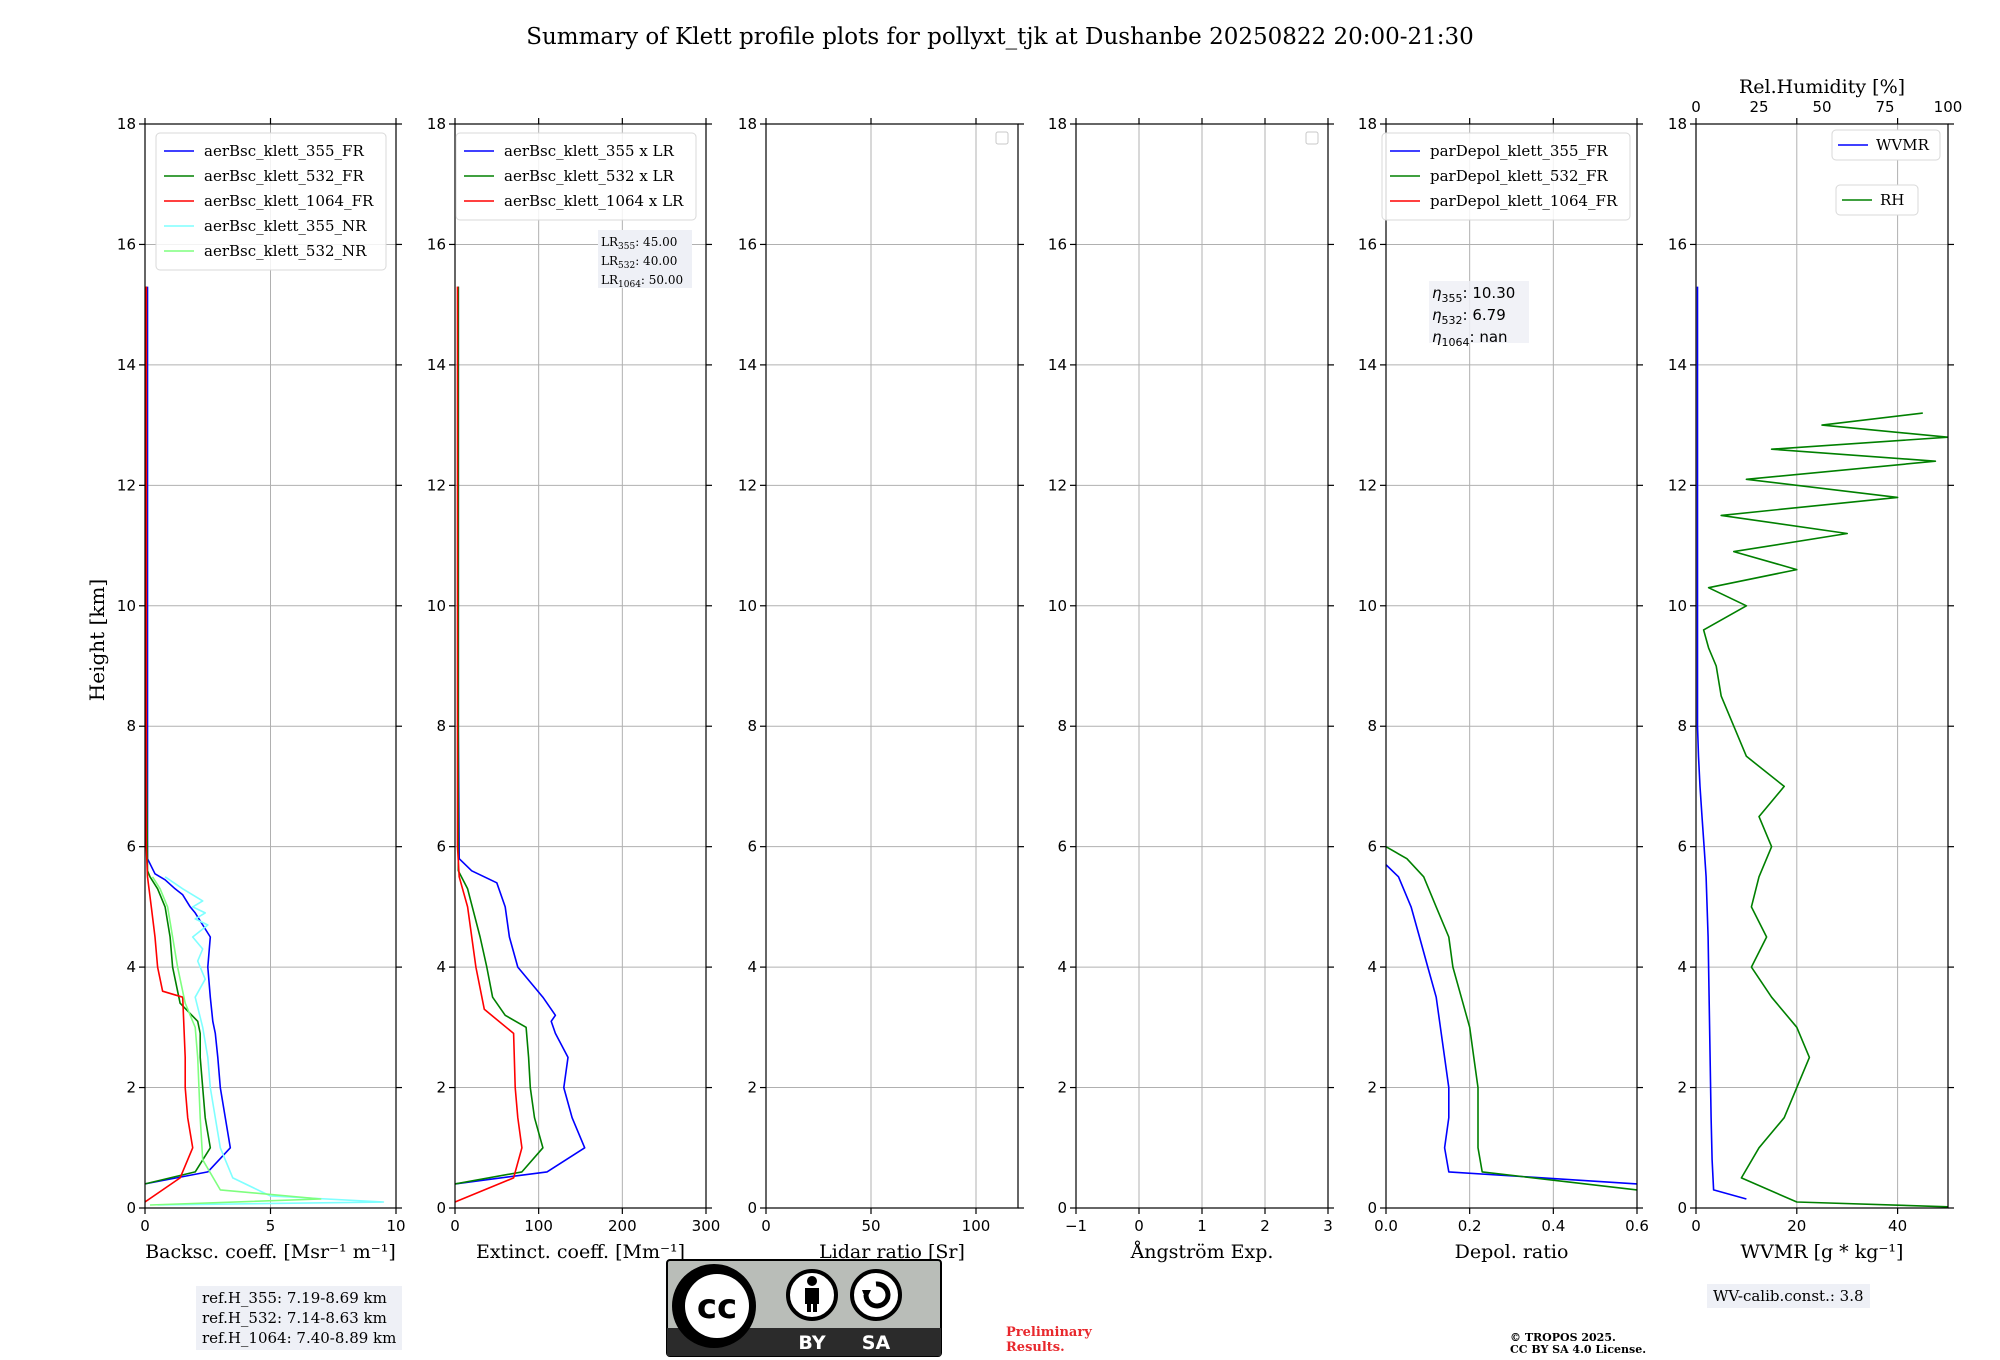 The width and height of the screenshot is (2000, 1360). Describe the element at coordinates (976, 1226) in the screenshot. I see `x-tick-label: 100` at that location.